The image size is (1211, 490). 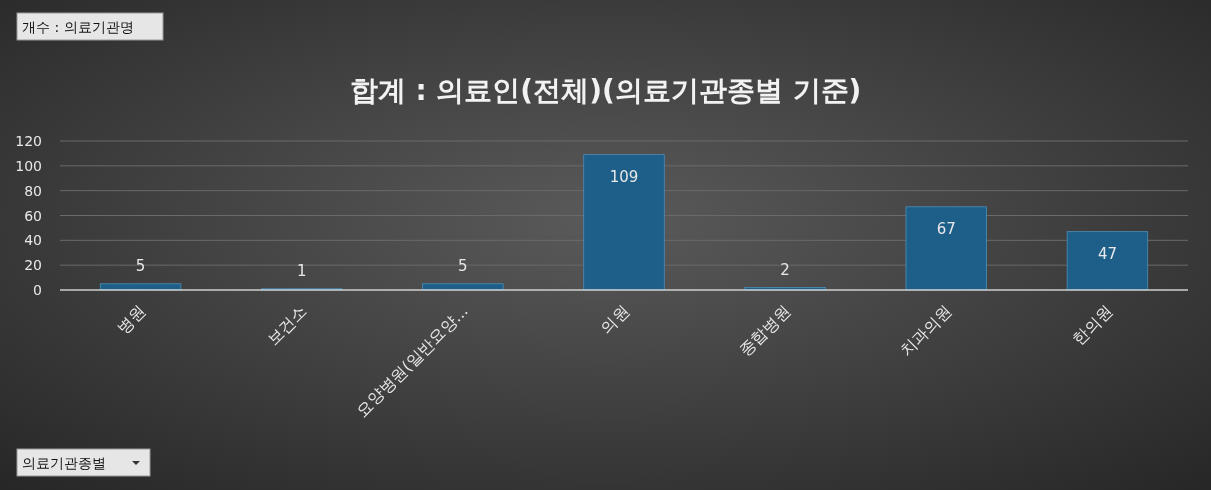 What do you see at coordinates (28, 165) in the screenshot?
I see `y-tick-label: 100` at bounding box center [28, 165].